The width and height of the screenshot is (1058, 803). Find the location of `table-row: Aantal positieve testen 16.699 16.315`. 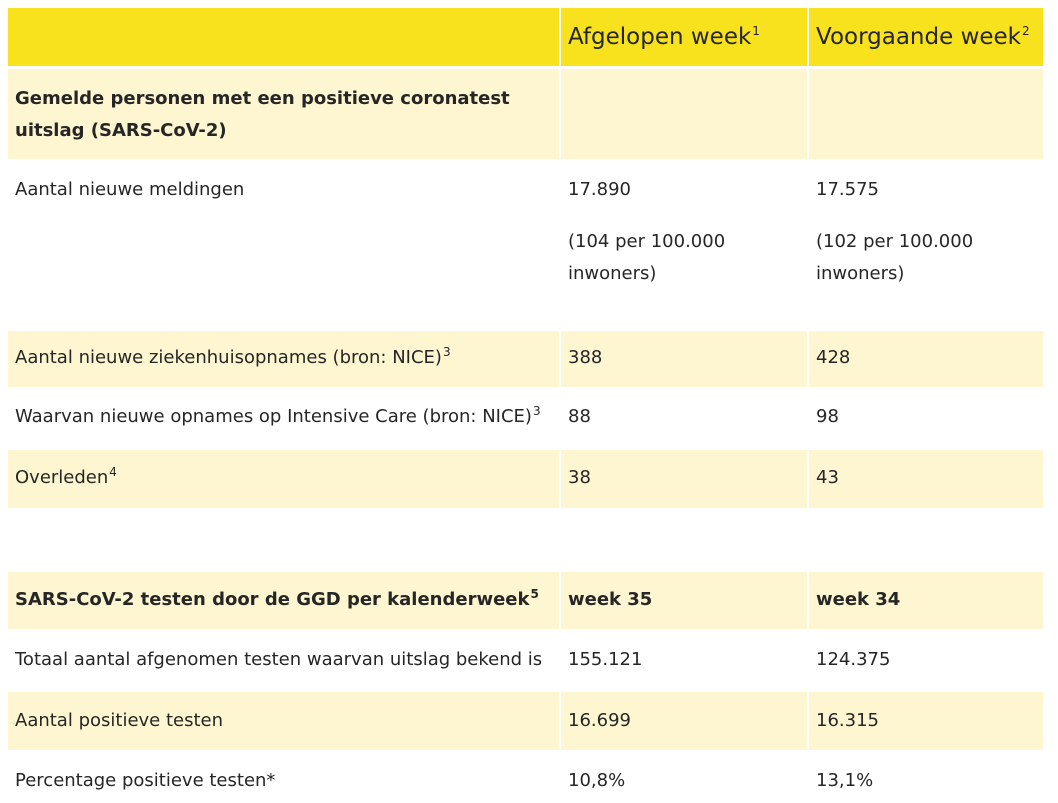

table-row: Aantal positieve testen 16.699 16.315 is located at coordinates (525, 721).